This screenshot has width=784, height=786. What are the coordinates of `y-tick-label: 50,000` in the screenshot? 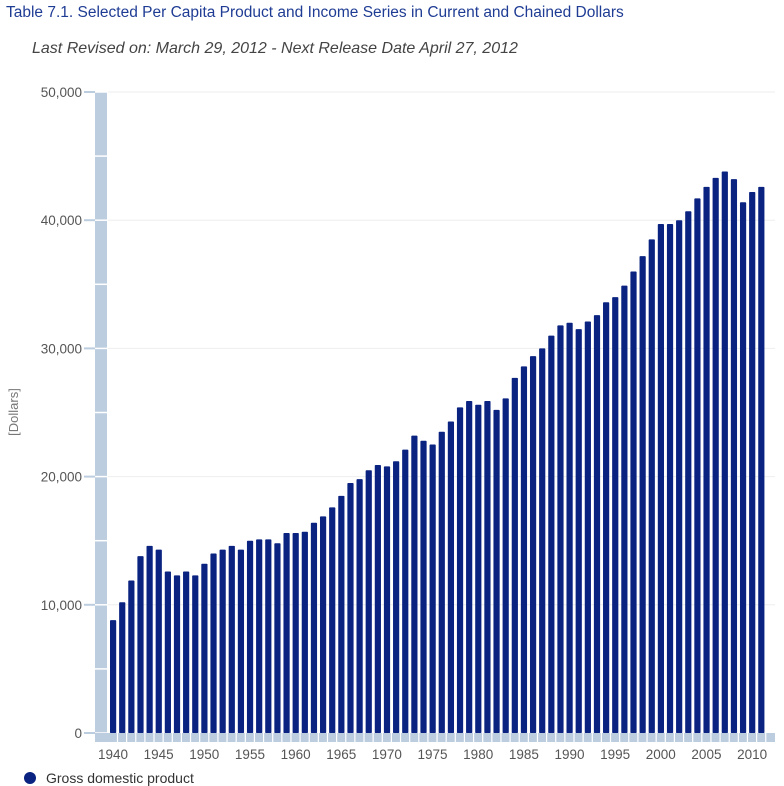 It's located at (61, 92).